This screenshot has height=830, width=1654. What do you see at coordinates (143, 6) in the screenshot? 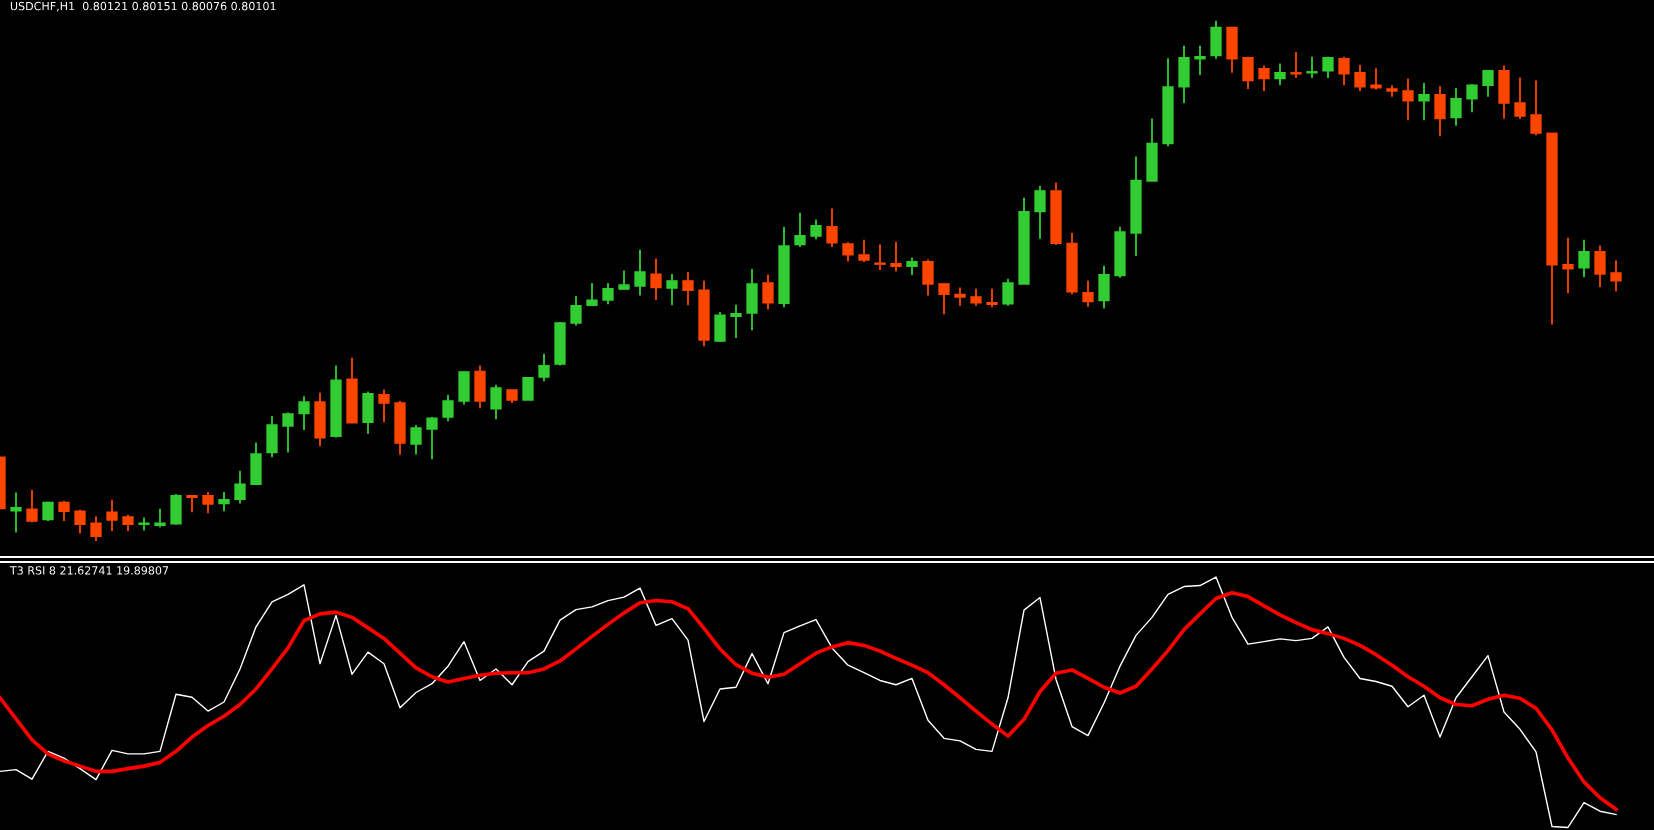
I see `chart-title: USDCHF,H1 0.80121 0.80151 0.80076 0.80101` at bounding box center [143, 6].